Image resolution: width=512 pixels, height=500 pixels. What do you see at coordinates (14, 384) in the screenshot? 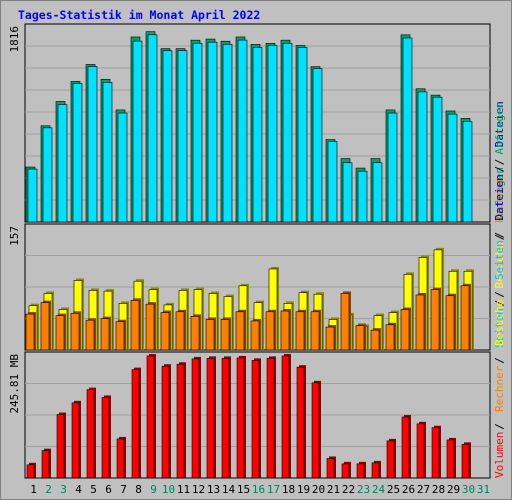
I see `y-max-label: 245.81 MB` at bounding box center [14, 384].